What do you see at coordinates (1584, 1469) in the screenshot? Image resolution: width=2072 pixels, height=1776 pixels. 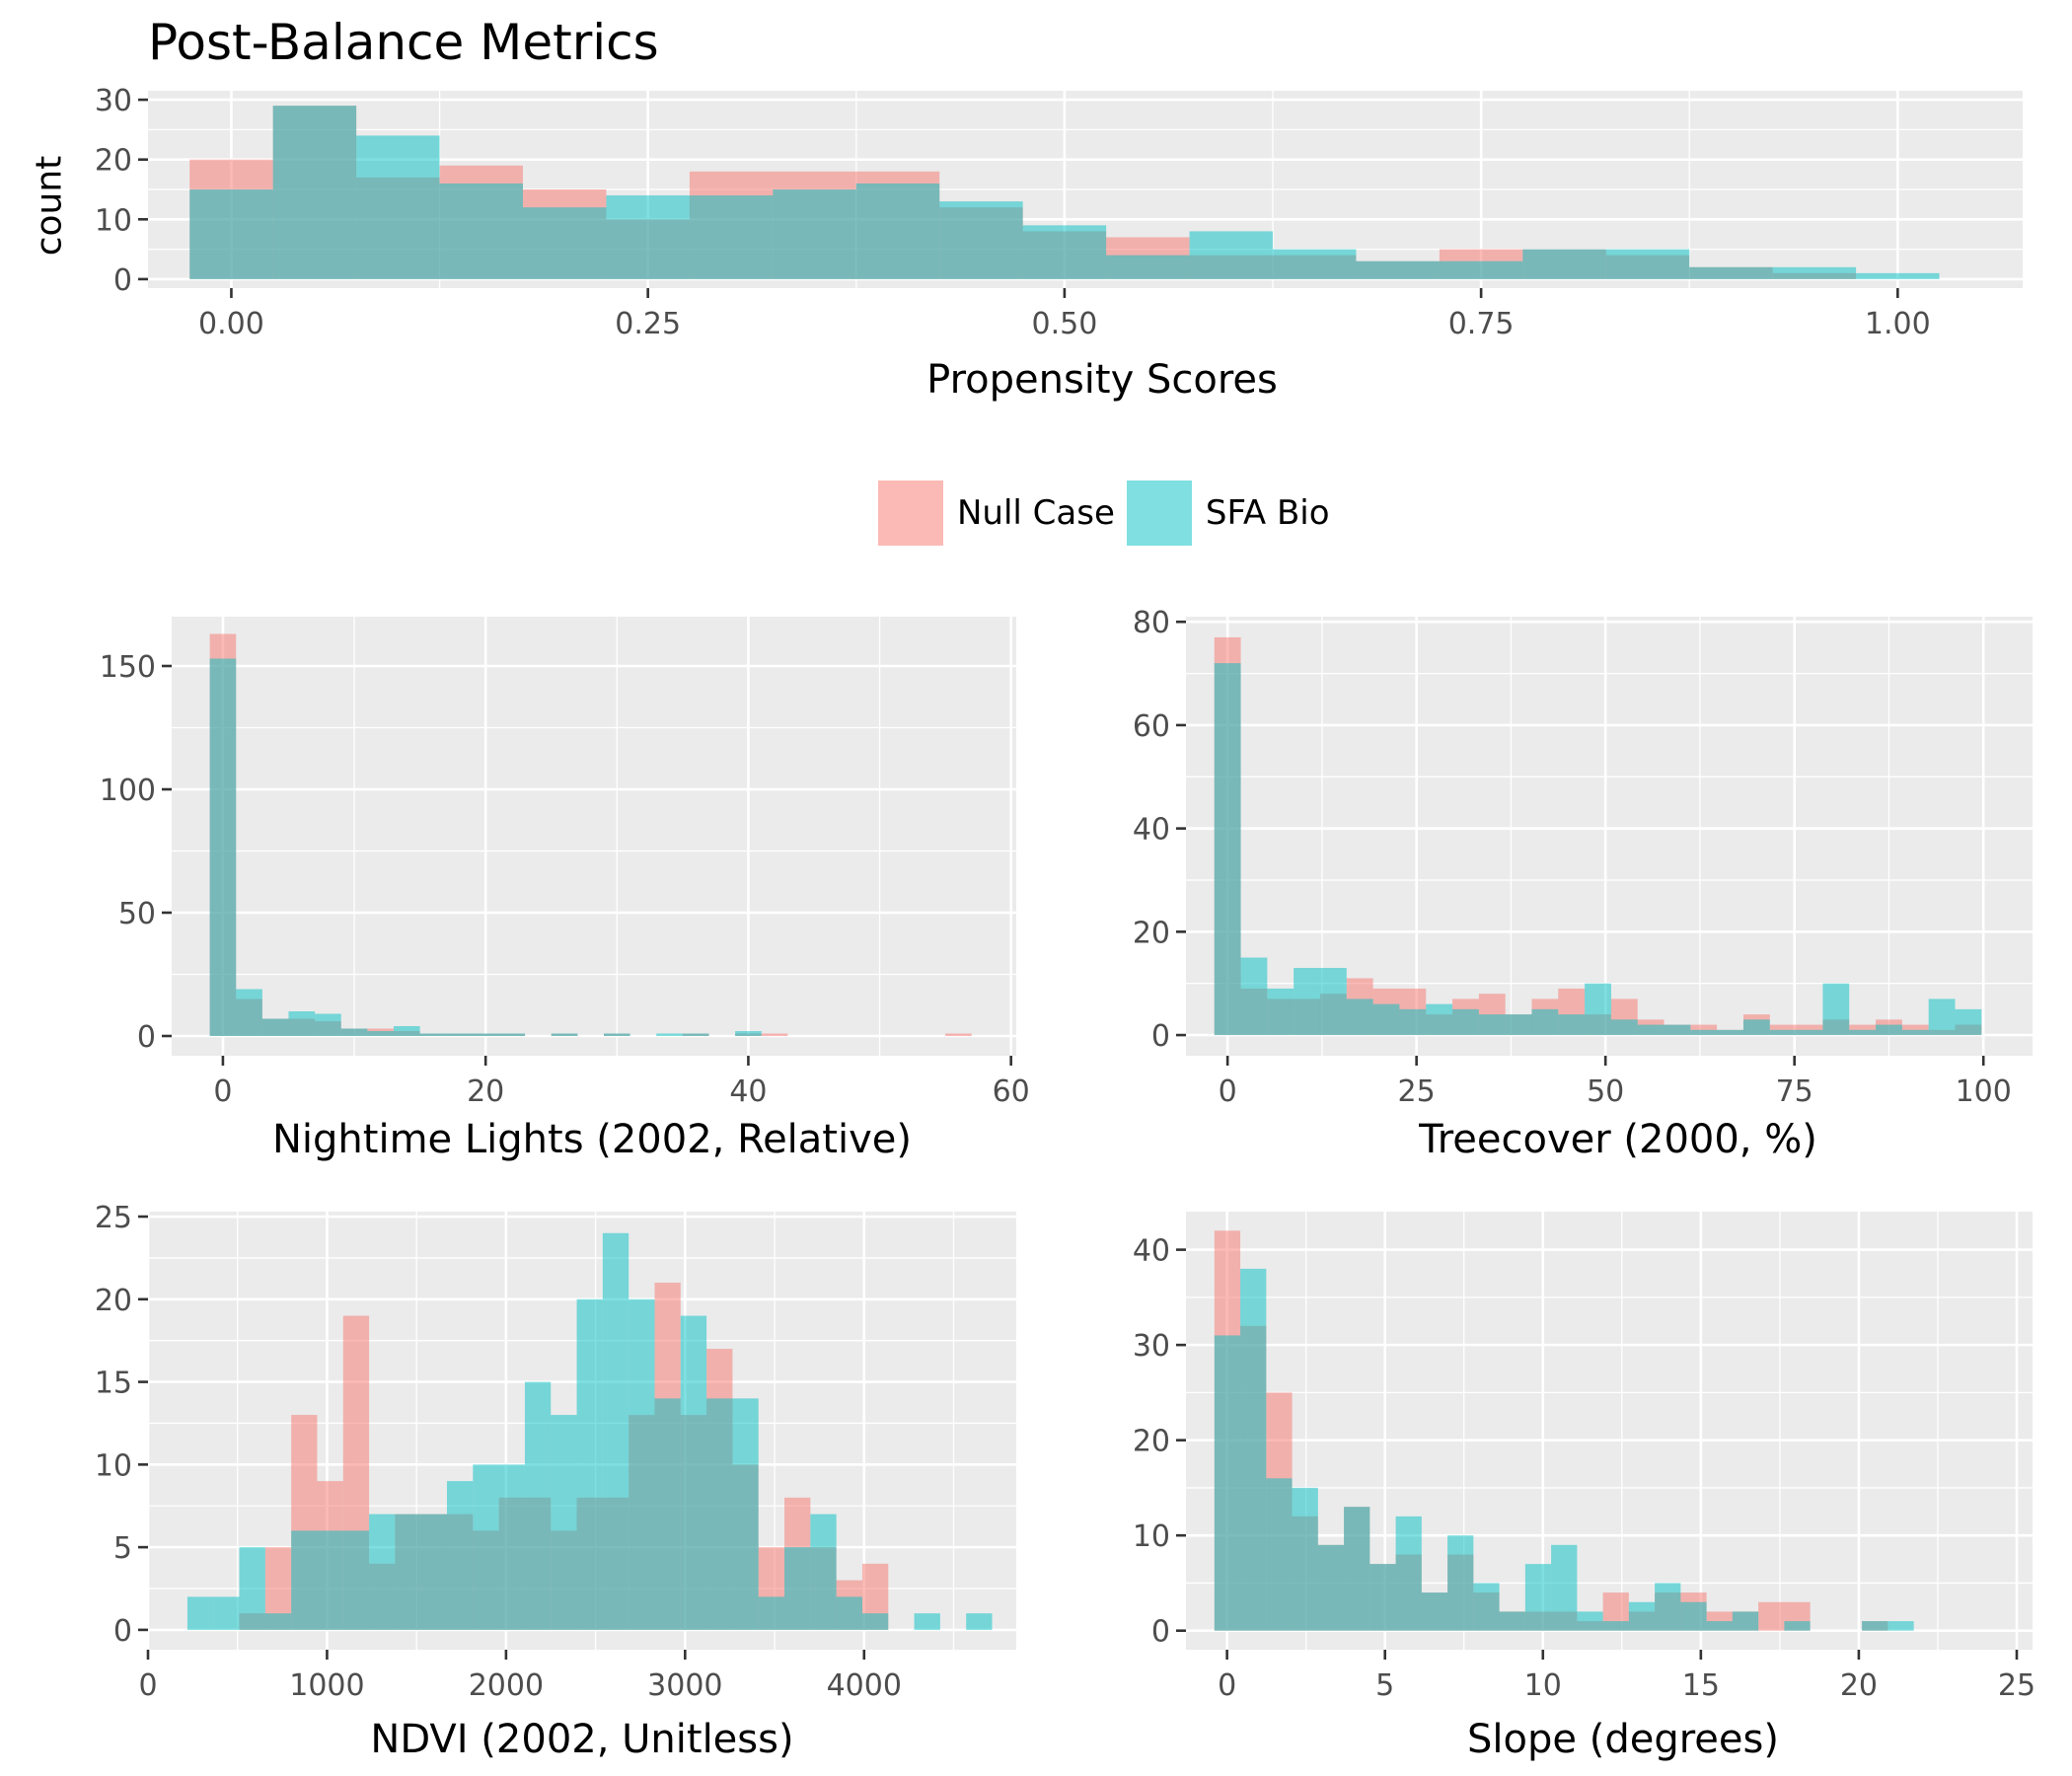 I see `axes: 0 5 10 15 20 25 0 10 20 30 40` at bounding box center [1584, 1469].